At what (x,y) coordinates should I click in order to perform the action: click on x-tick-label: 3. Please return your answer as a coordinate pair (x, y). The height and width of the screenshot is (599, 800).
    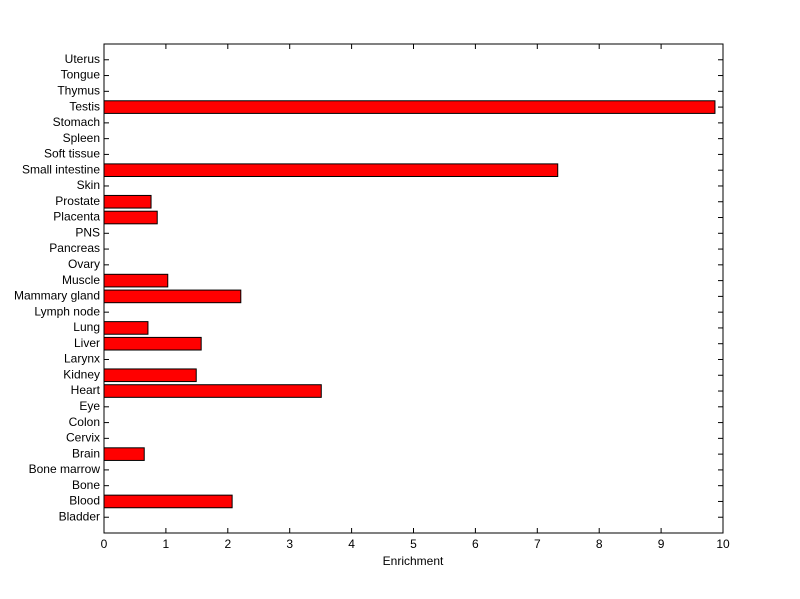
    Looking at the image, I should click on (289, 544).